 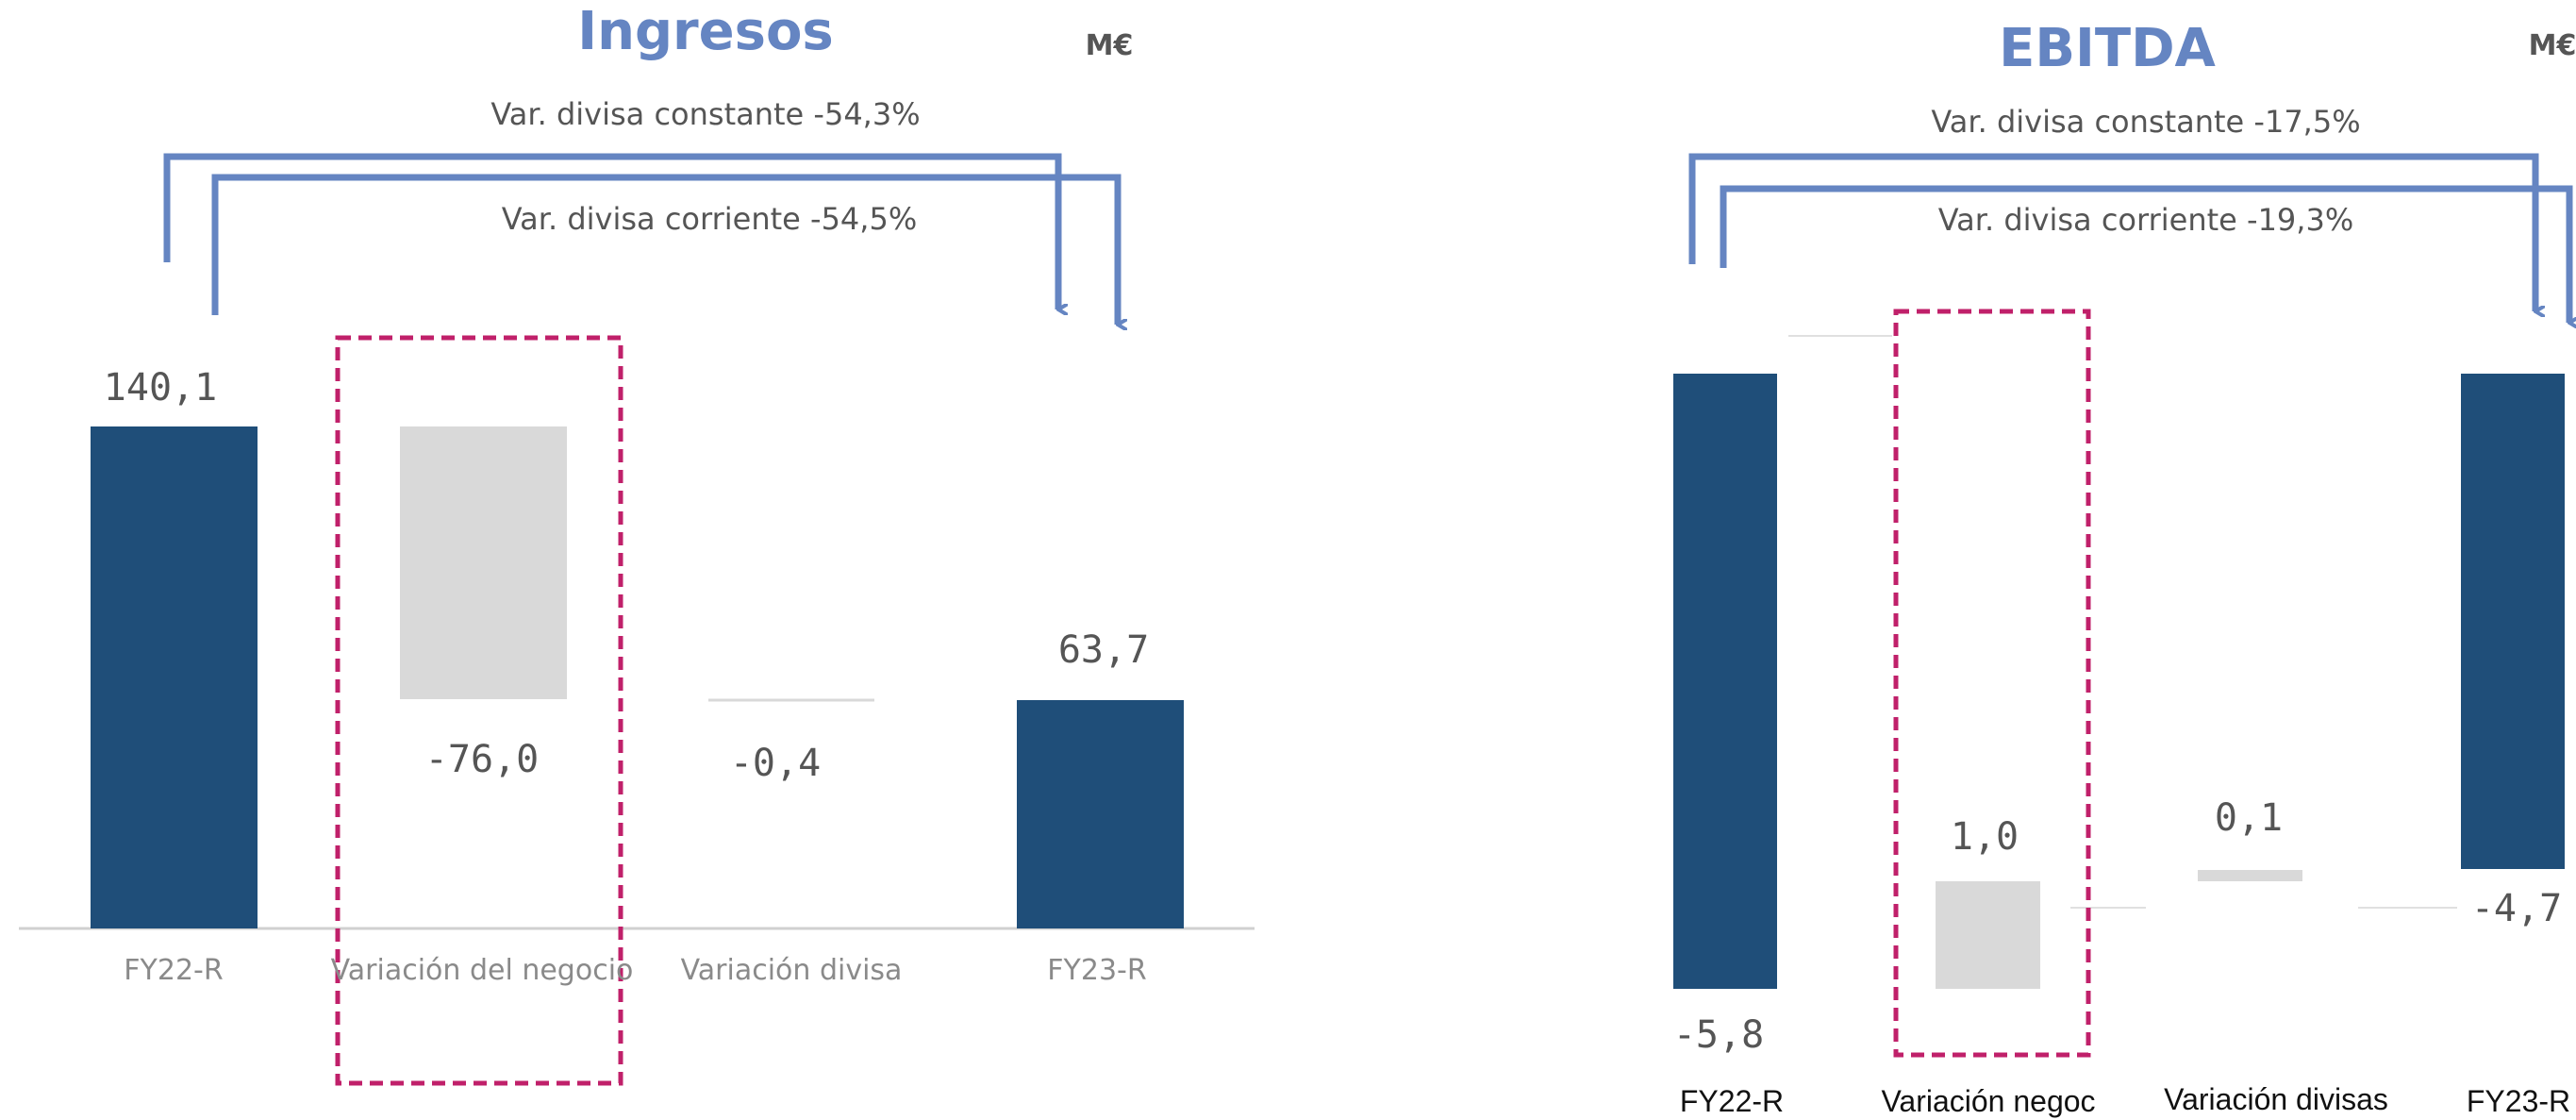 What do you see at coordinates (1718, 1035) in the screenshot?
I see `value-label-fy22: -5,8` at bounding box center [1718, 1035].